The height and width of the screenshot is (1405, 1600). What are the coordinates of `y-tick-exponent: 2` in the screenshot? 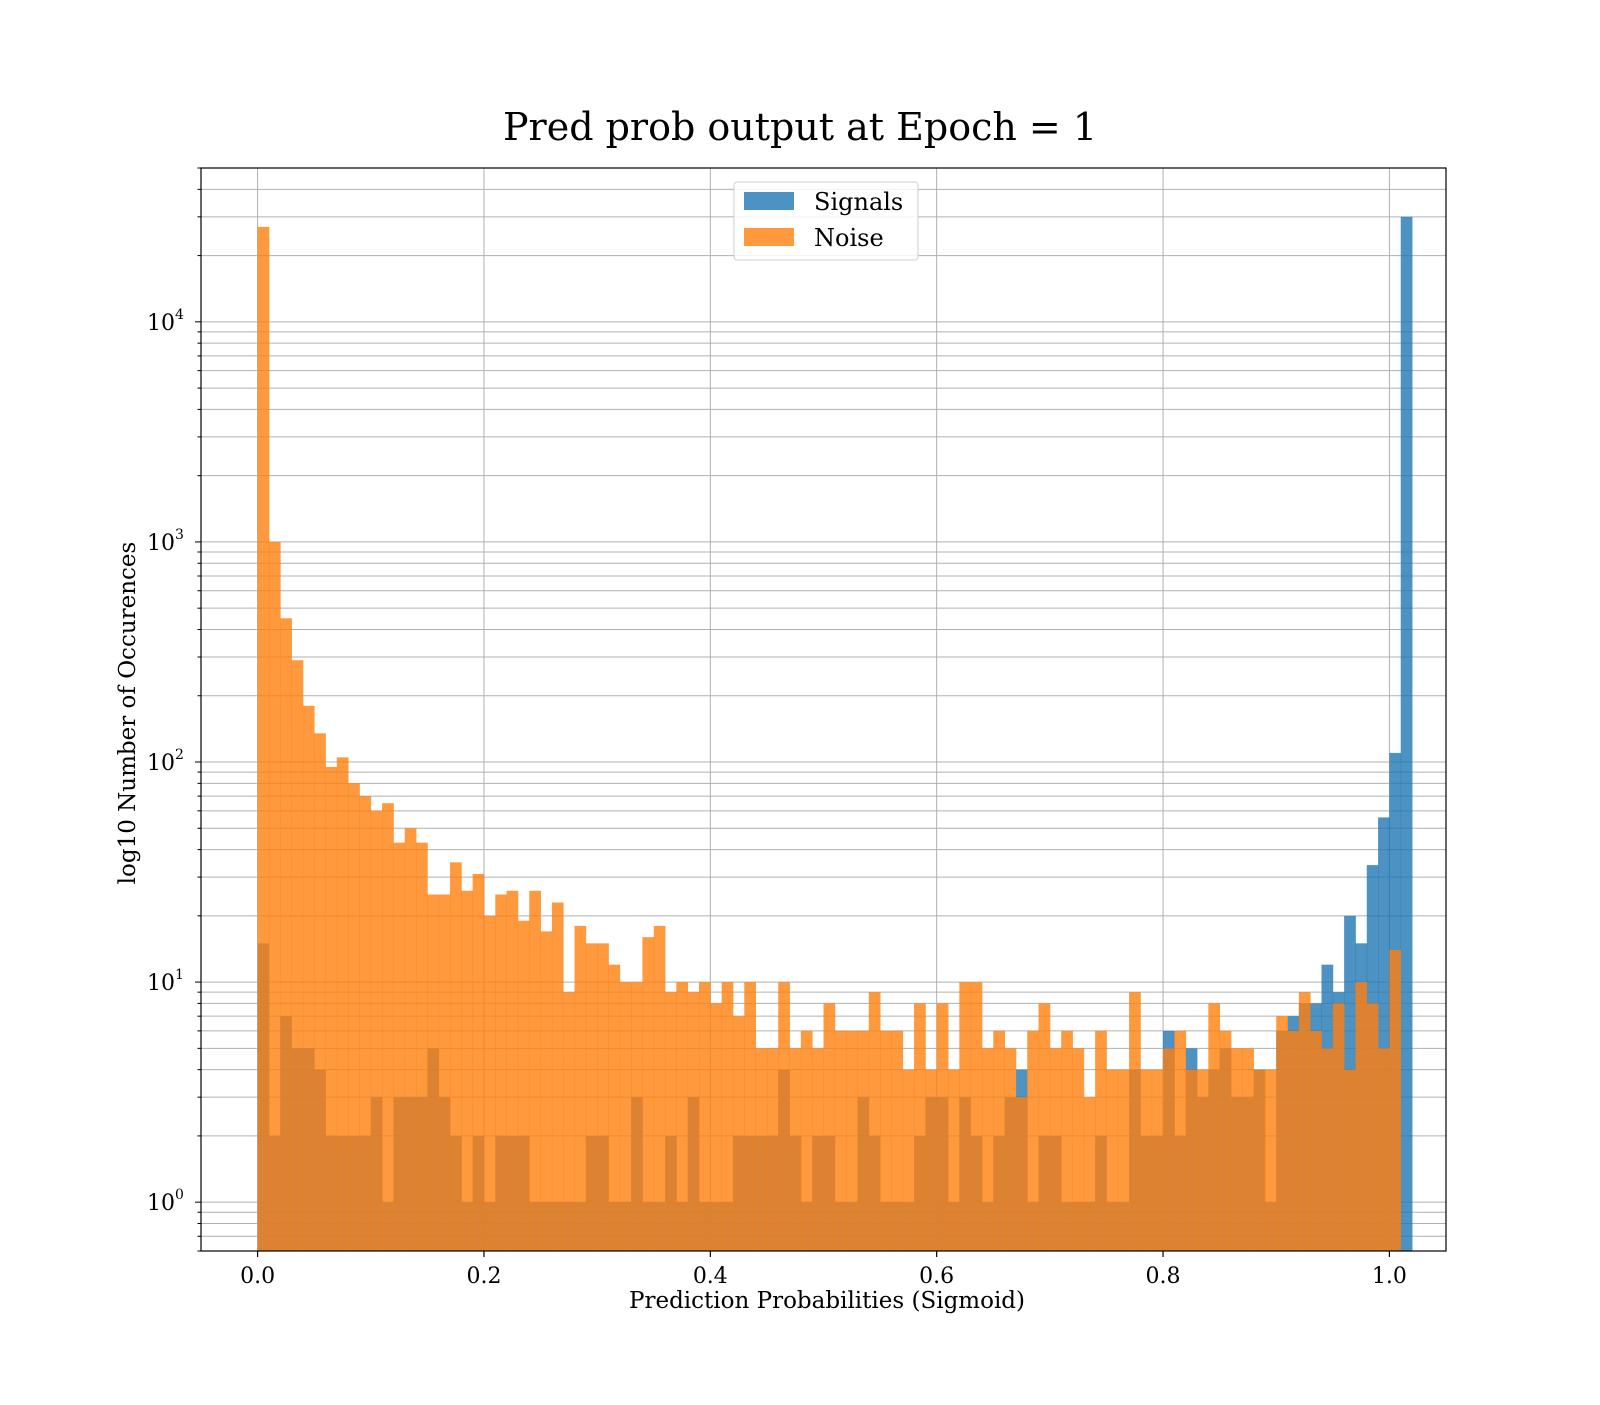 It's located at (179, 755).